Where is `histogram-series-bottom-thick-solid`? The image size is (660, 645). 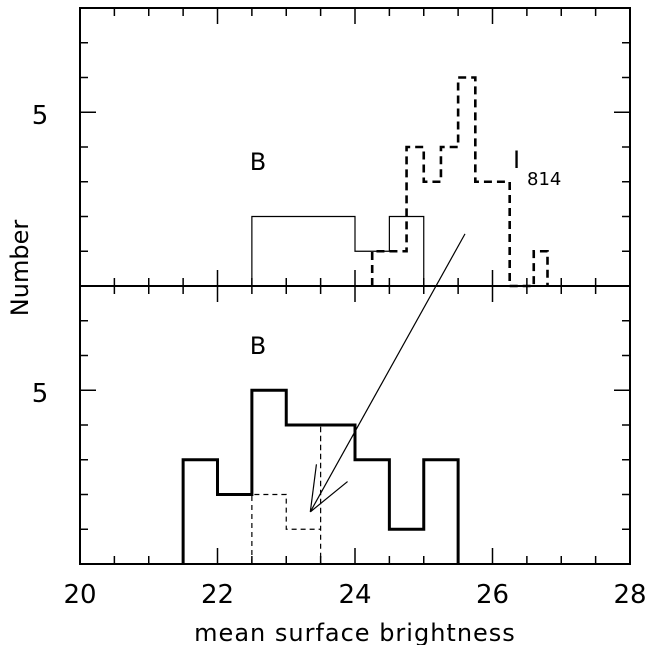
histogram-series-bottom-thick-solid is located at coordinates (320, 476).